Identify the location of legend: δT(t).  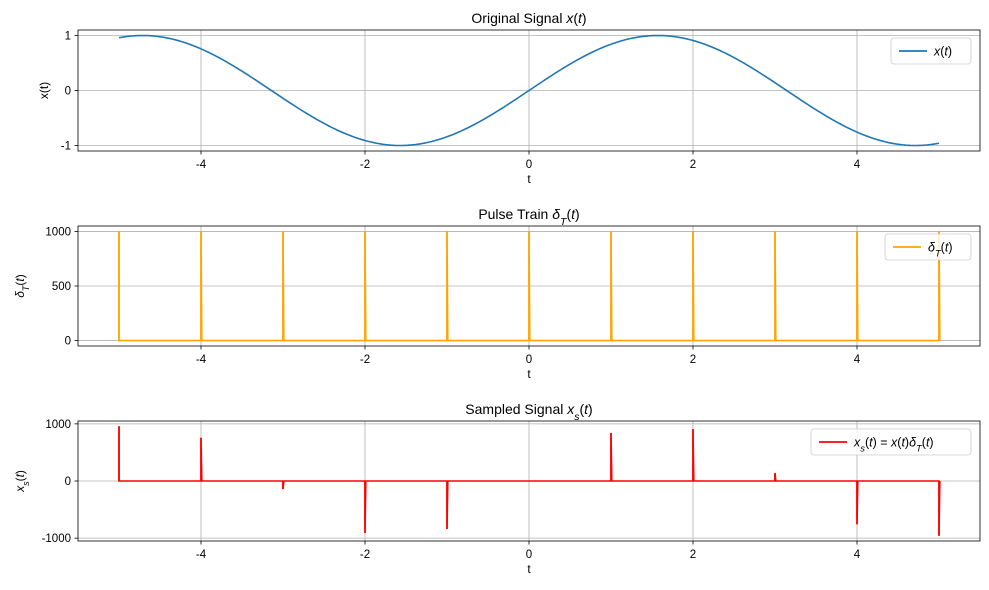
(928, 247).